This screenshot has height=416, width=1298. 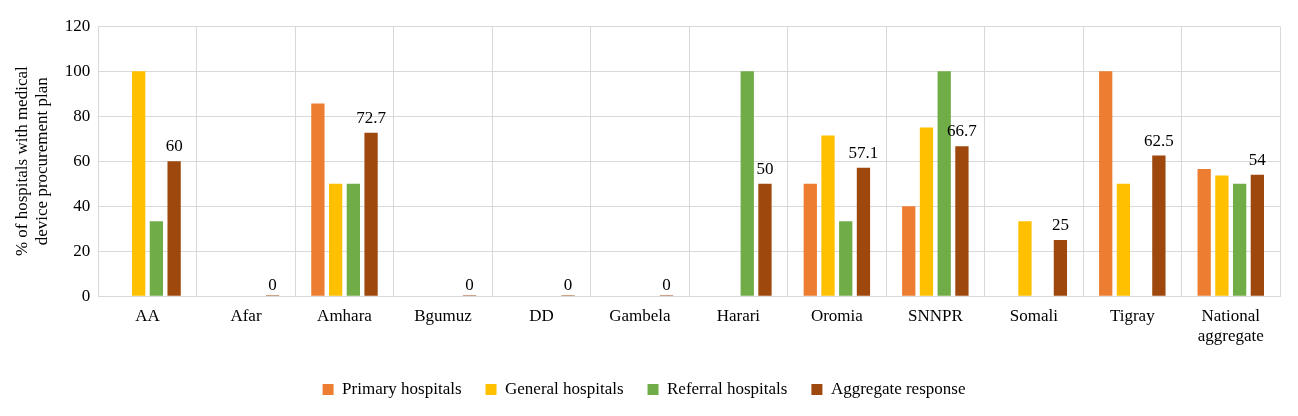 What do you see at coordinates (402, 388) in the screenshot?
I see `legend-label: Primary hospitals` at bounding box center [402, 388].